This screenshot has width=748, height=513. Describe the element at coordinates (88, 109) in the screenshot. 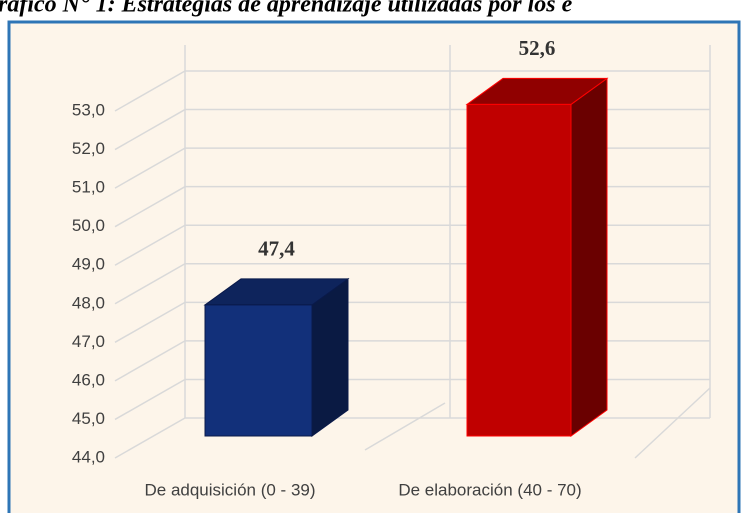

I see `y-tick-label: 53,0` at that location.